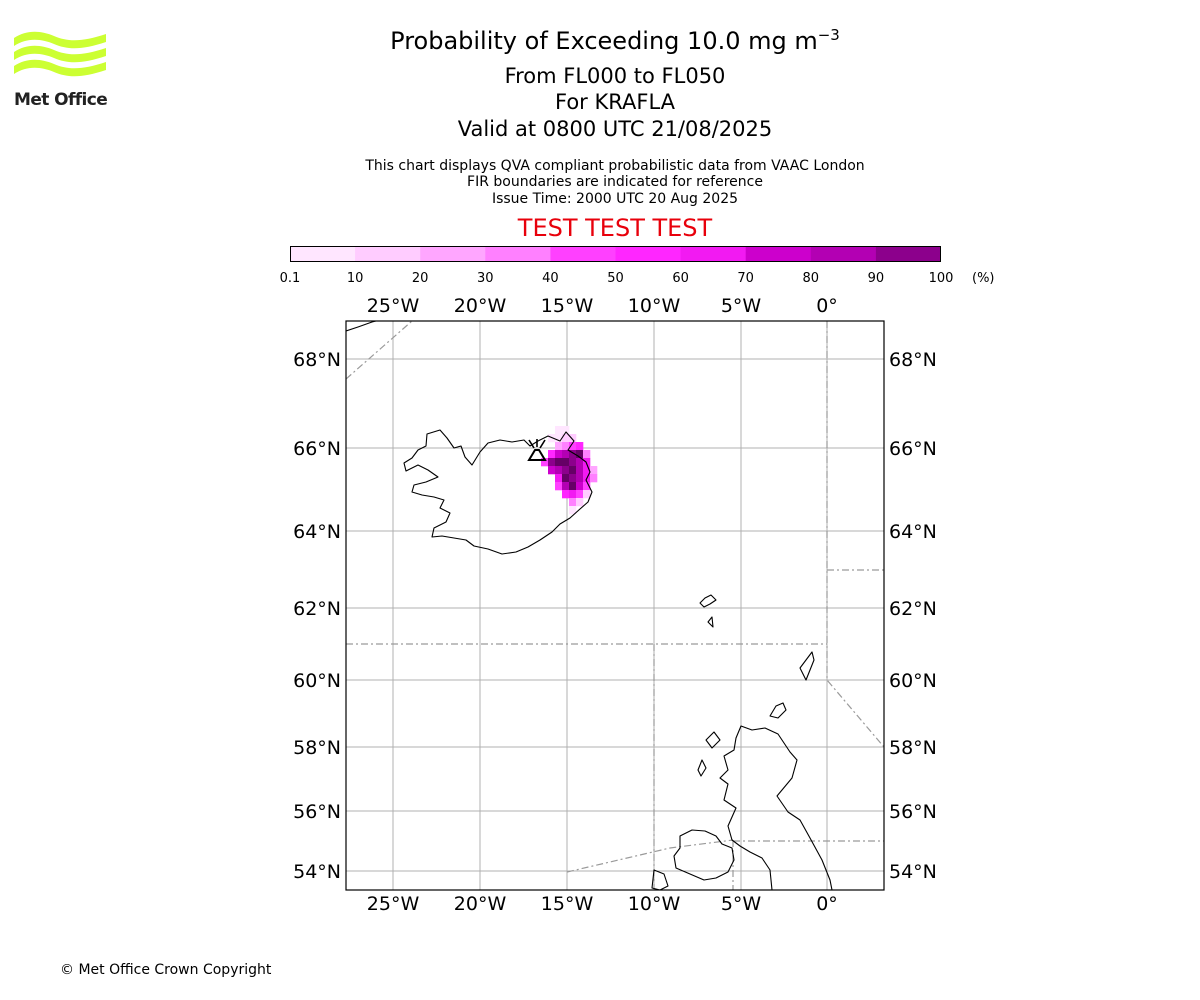 The width and height of the screenshot is (1200, 1000). I want to click on colorbar-tick-label: 20, so click(420, 278).